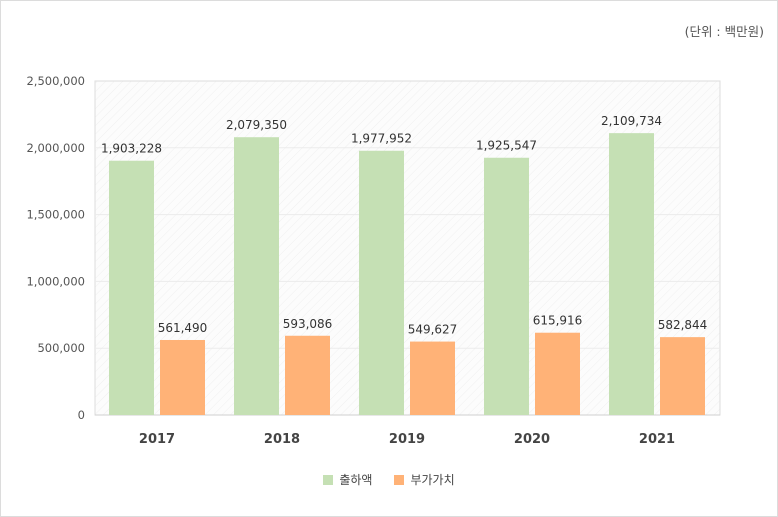 The height and width of the screenshot is (517, 778). Describe the element at coordinates (724, 31) in the screenshot. I see `unit-label: (단위 : 백만원)` at that location.